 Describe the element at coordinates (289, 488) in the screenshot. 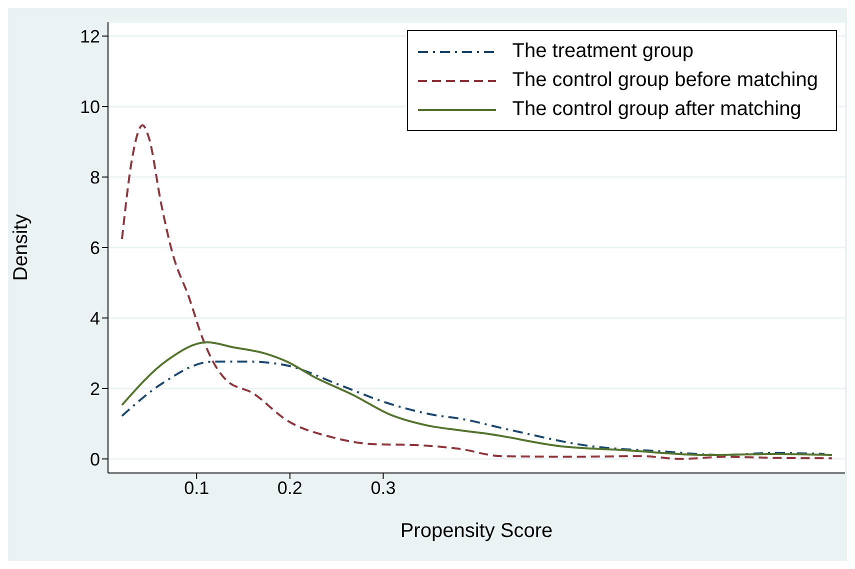

I see `x-tick-label: 0.2` at that location.